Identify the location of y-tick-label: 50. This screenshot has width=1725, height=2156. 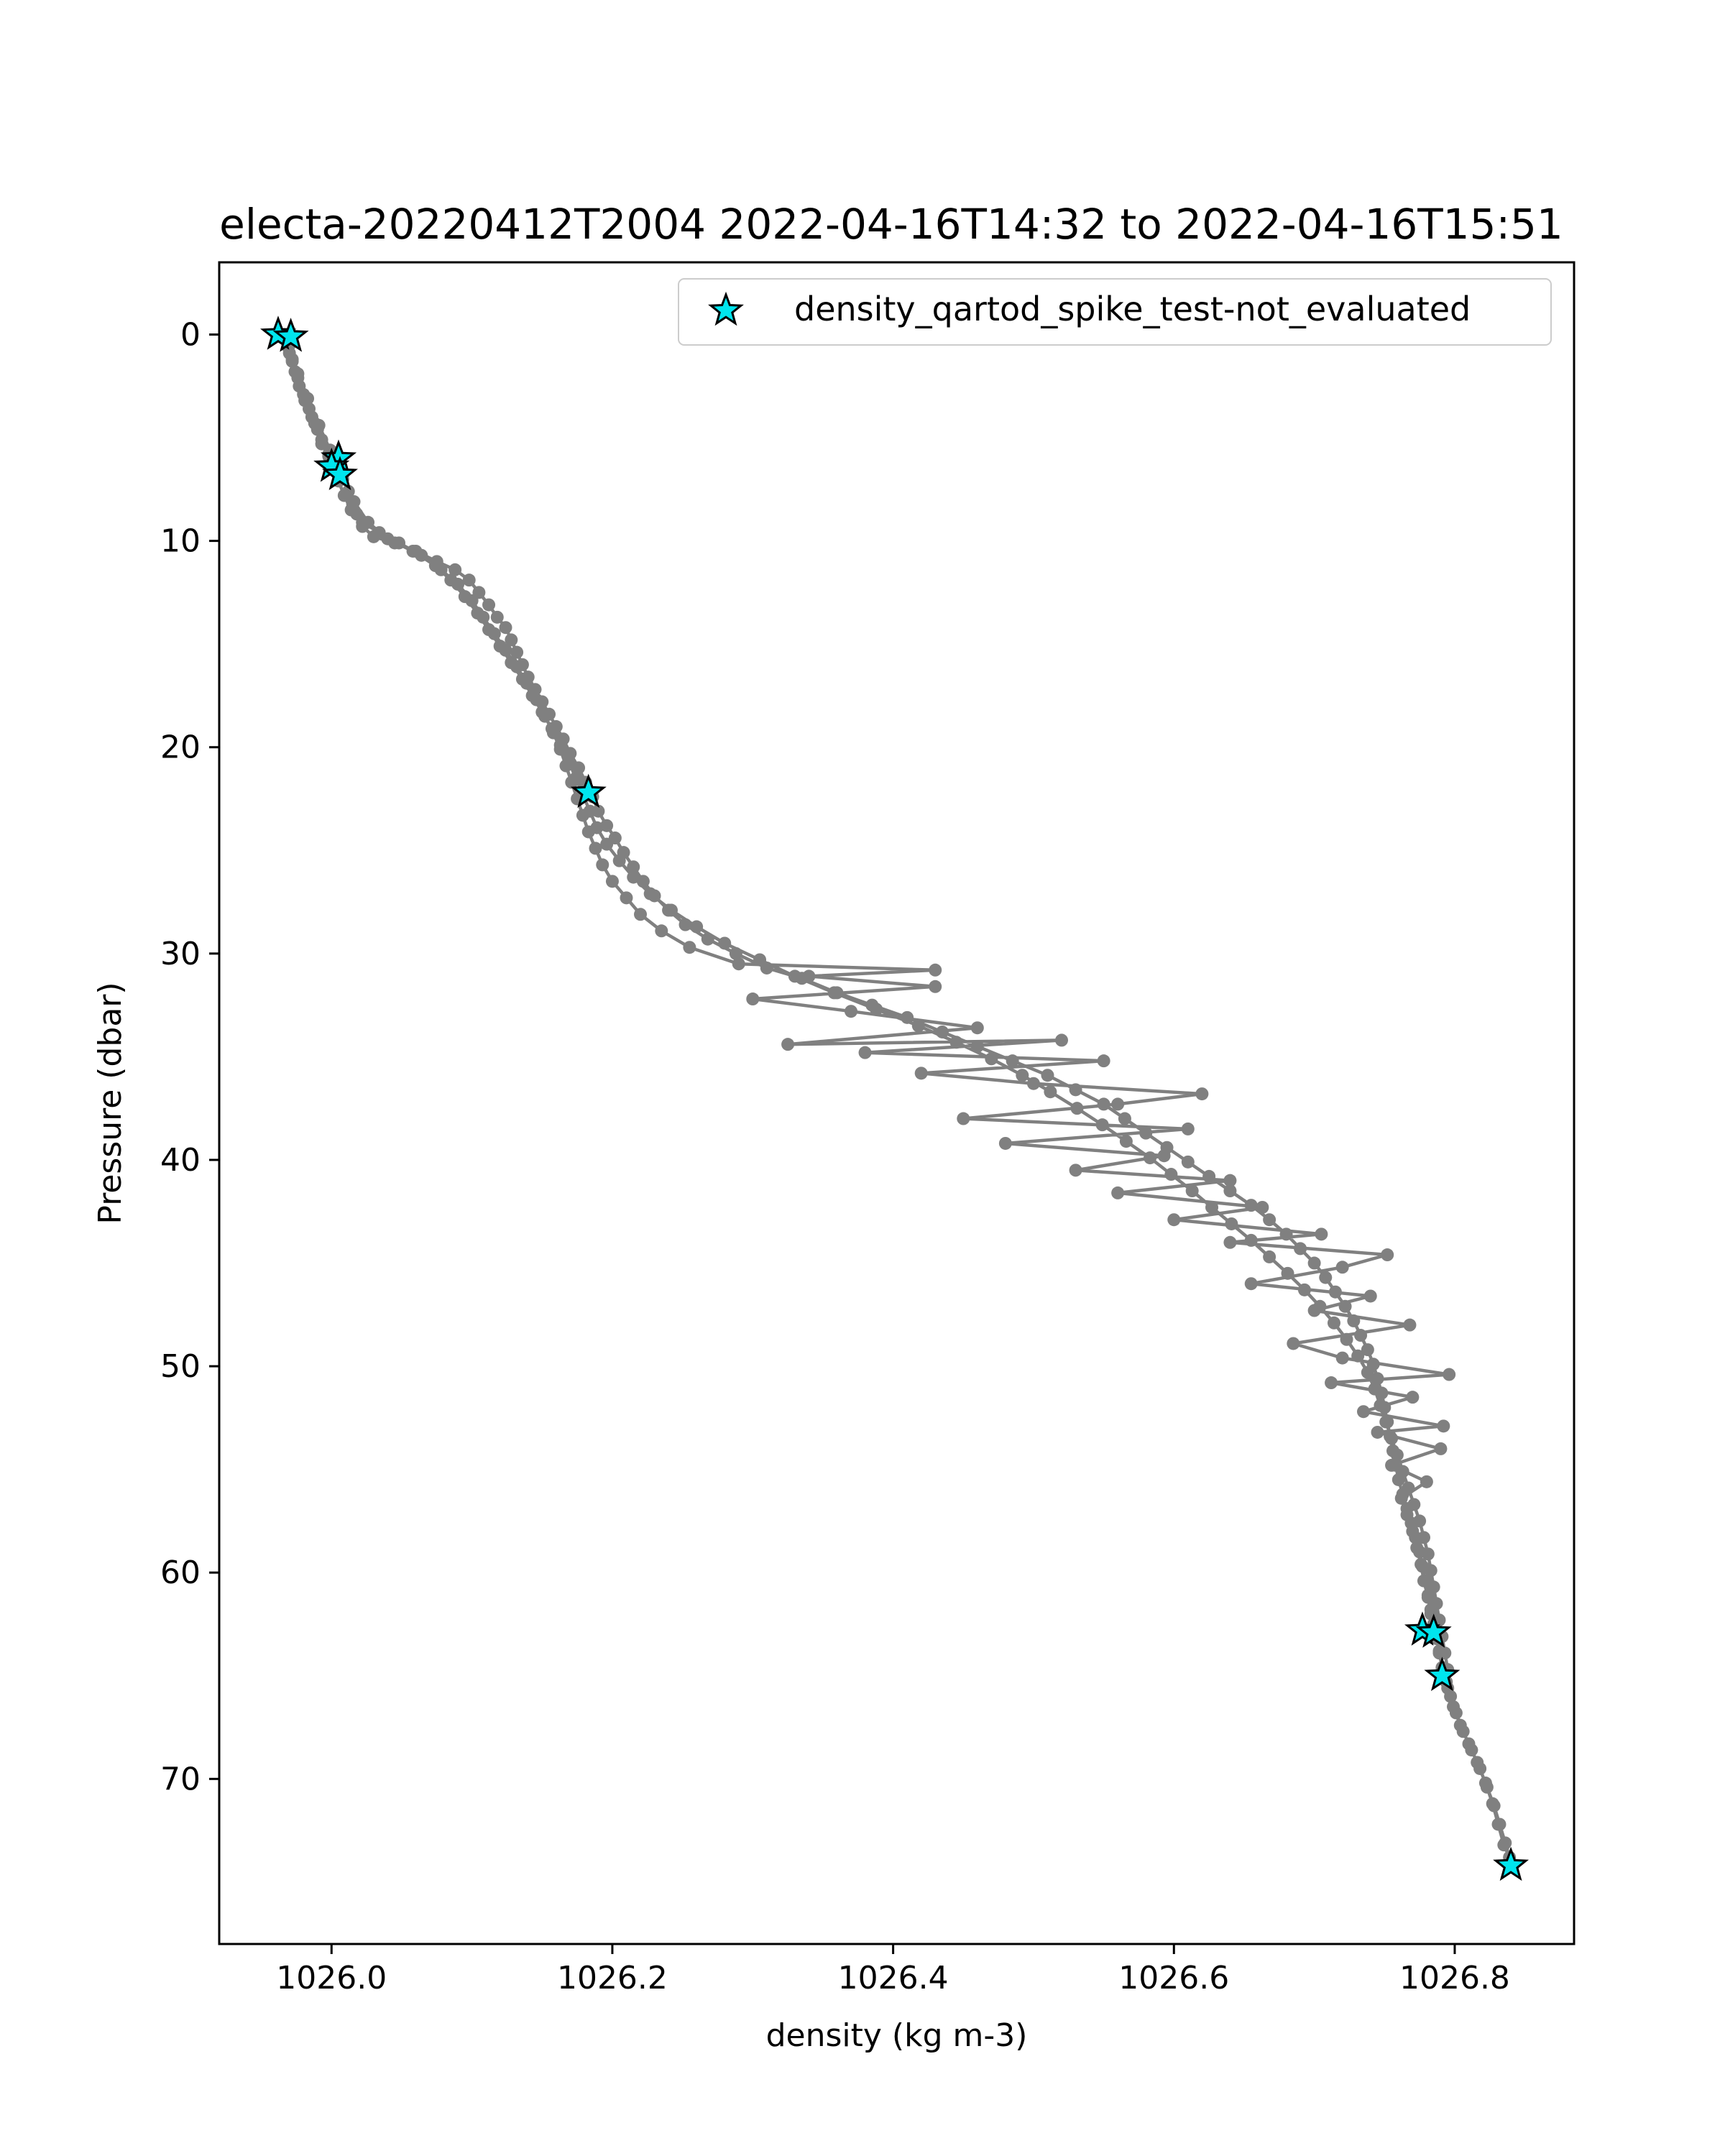
(180, 1366).